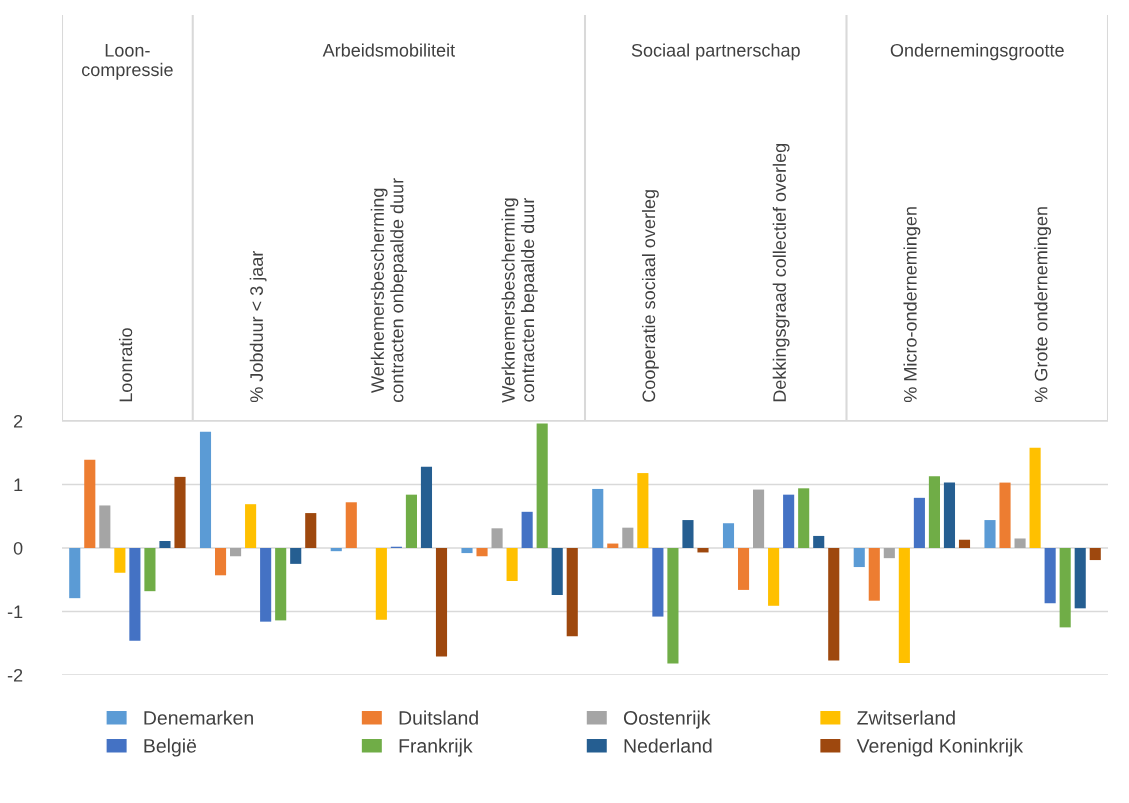 The image size is (1129, 803). I want to click on x-tick-label: Cooperatie sociaal overleg, so click(650, 296).